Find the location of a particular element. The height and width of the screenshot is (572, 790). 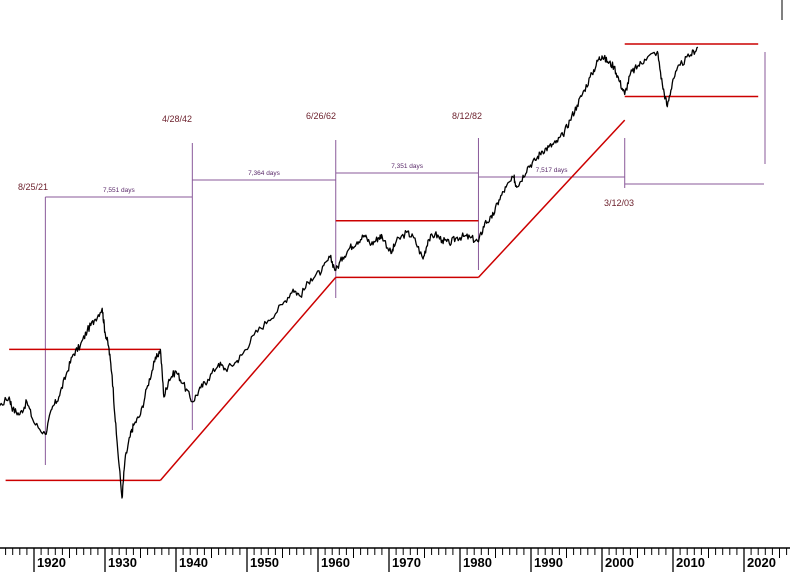

x-tick-label: 1940 is located at coordinates (193, 562).